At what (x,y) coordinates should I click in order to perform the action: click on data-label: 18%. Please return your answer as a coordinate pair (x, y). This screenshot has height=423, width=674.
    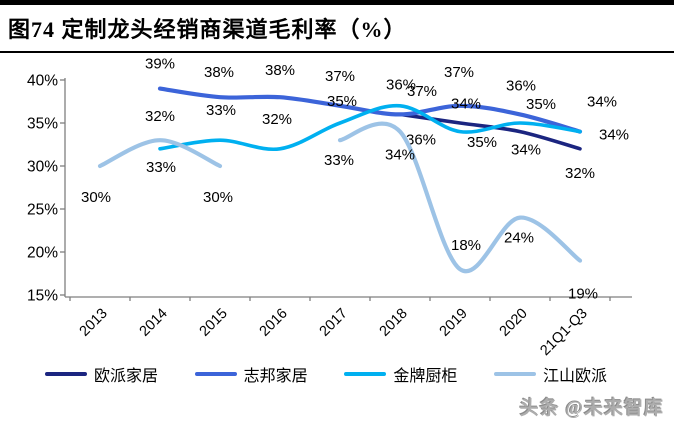
    Looking at the image, I should click on (466, 245).